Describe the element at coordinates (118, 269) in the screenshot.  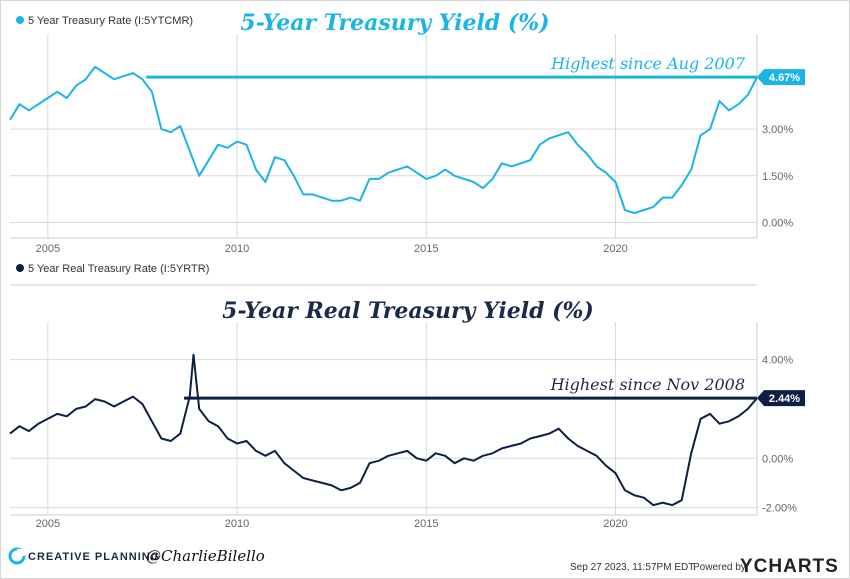
I see `legend-real: 5 Year Real Treasury Rate (I:5YRTR)` at that location.